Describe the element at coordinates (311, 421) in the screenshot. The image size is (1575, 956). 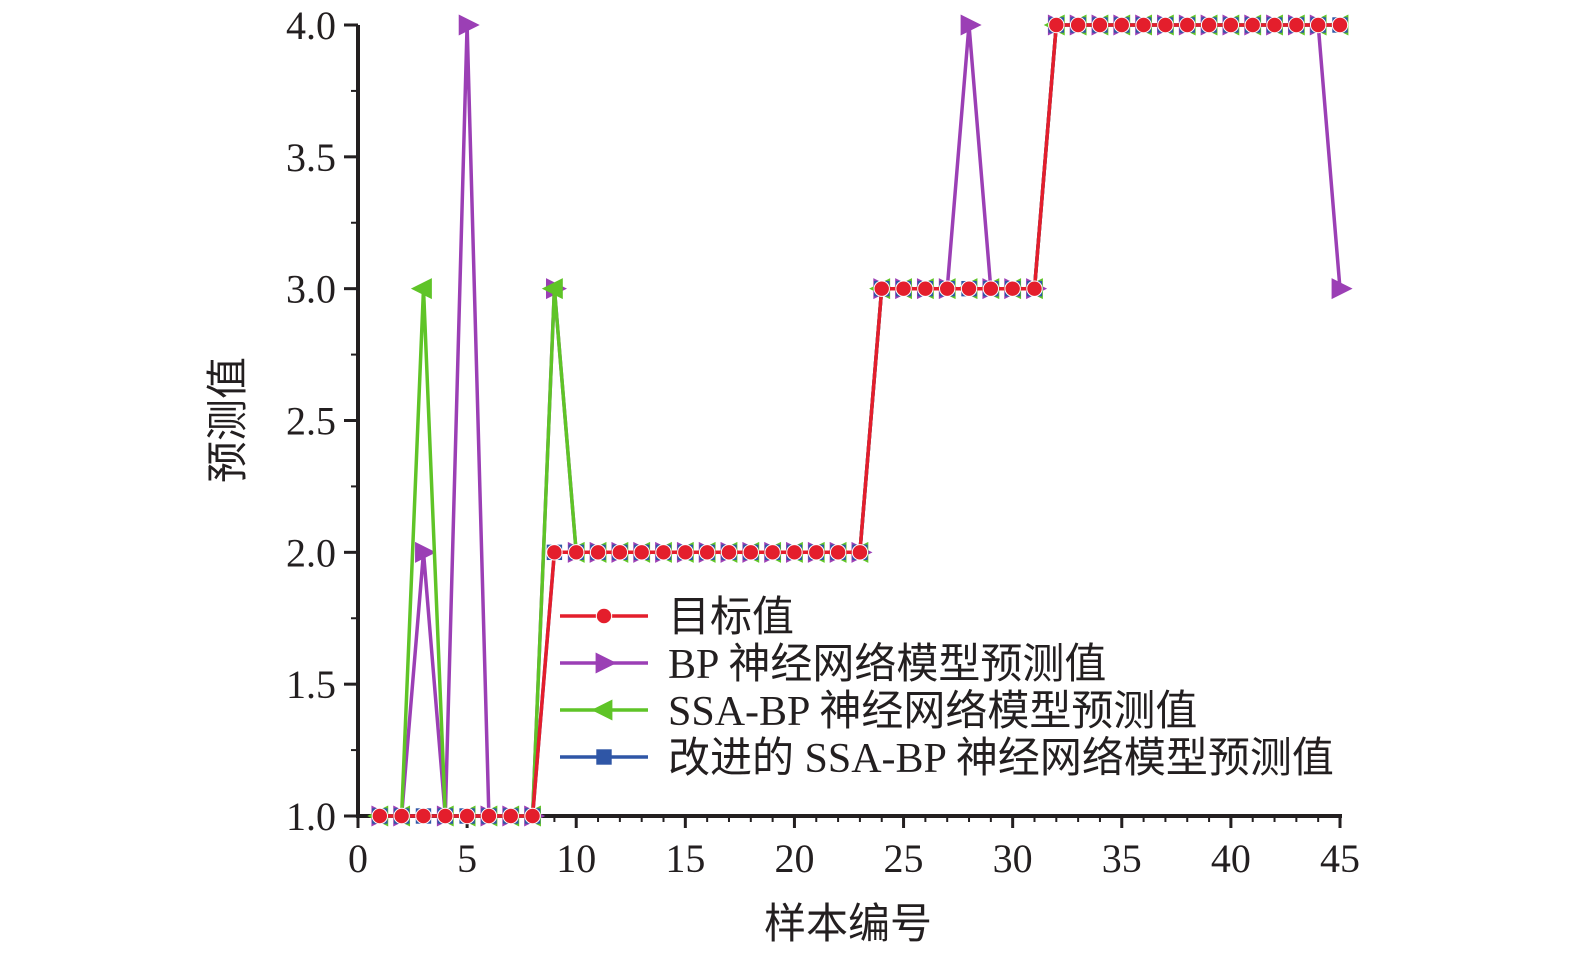
I see `y-tick-label: 2.5` at that location.